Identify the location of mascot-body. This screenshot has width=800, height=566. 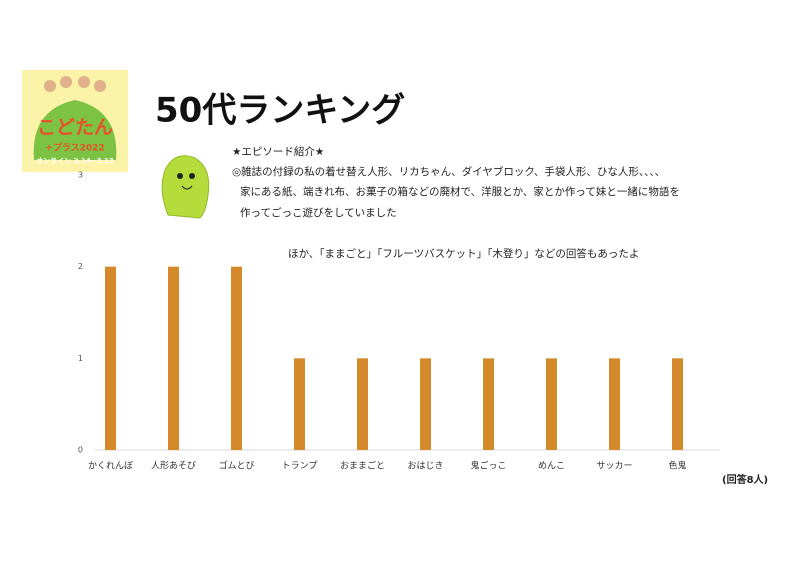
(185, 187).